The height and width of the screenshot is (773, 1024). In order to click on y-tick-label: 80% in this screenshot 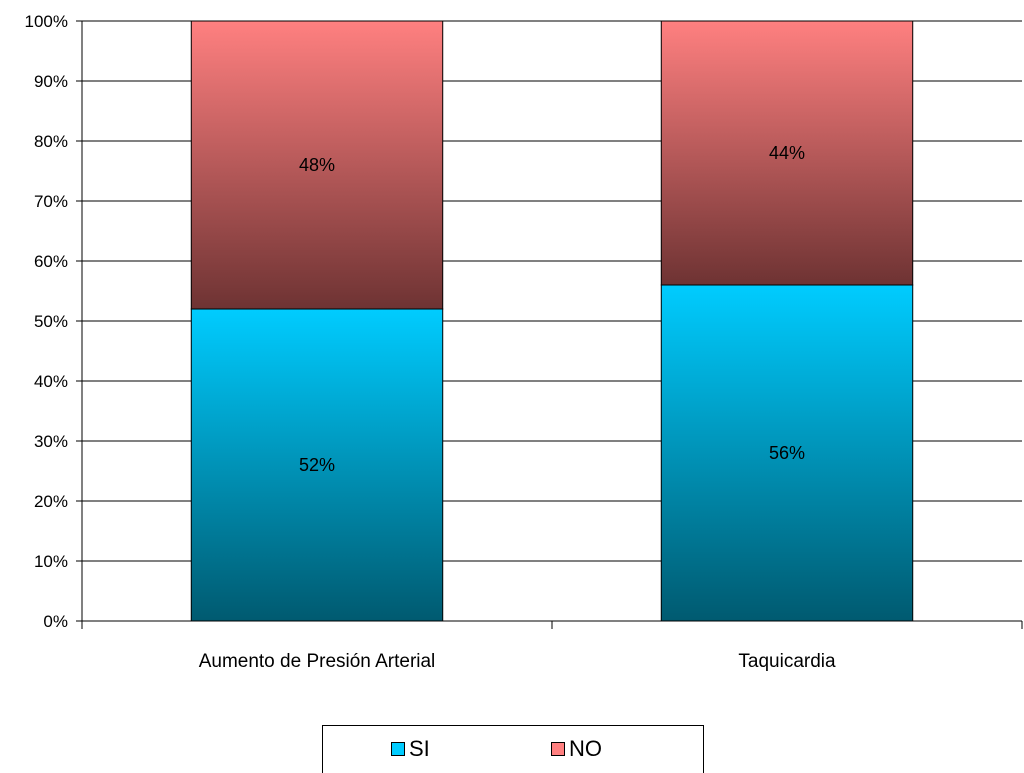, I will do `click(51, 141)`.